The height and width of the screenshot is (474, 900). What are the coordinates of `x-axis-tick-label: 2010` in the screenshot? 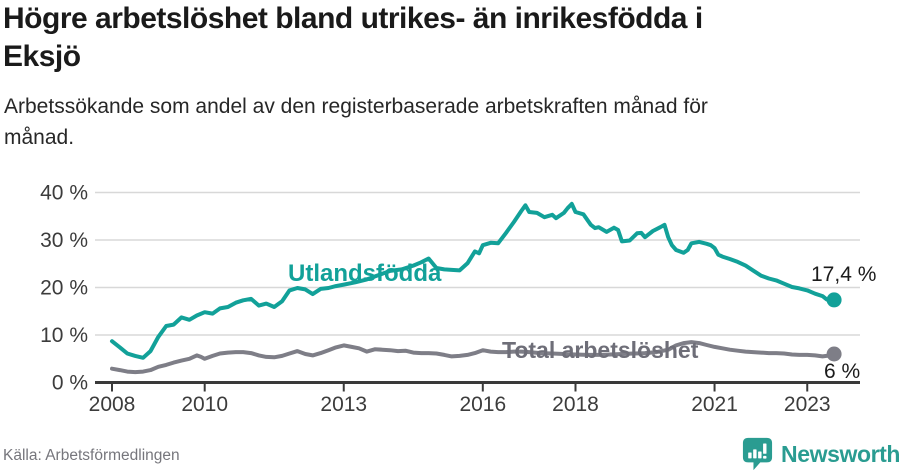 It's located at (204, 404).